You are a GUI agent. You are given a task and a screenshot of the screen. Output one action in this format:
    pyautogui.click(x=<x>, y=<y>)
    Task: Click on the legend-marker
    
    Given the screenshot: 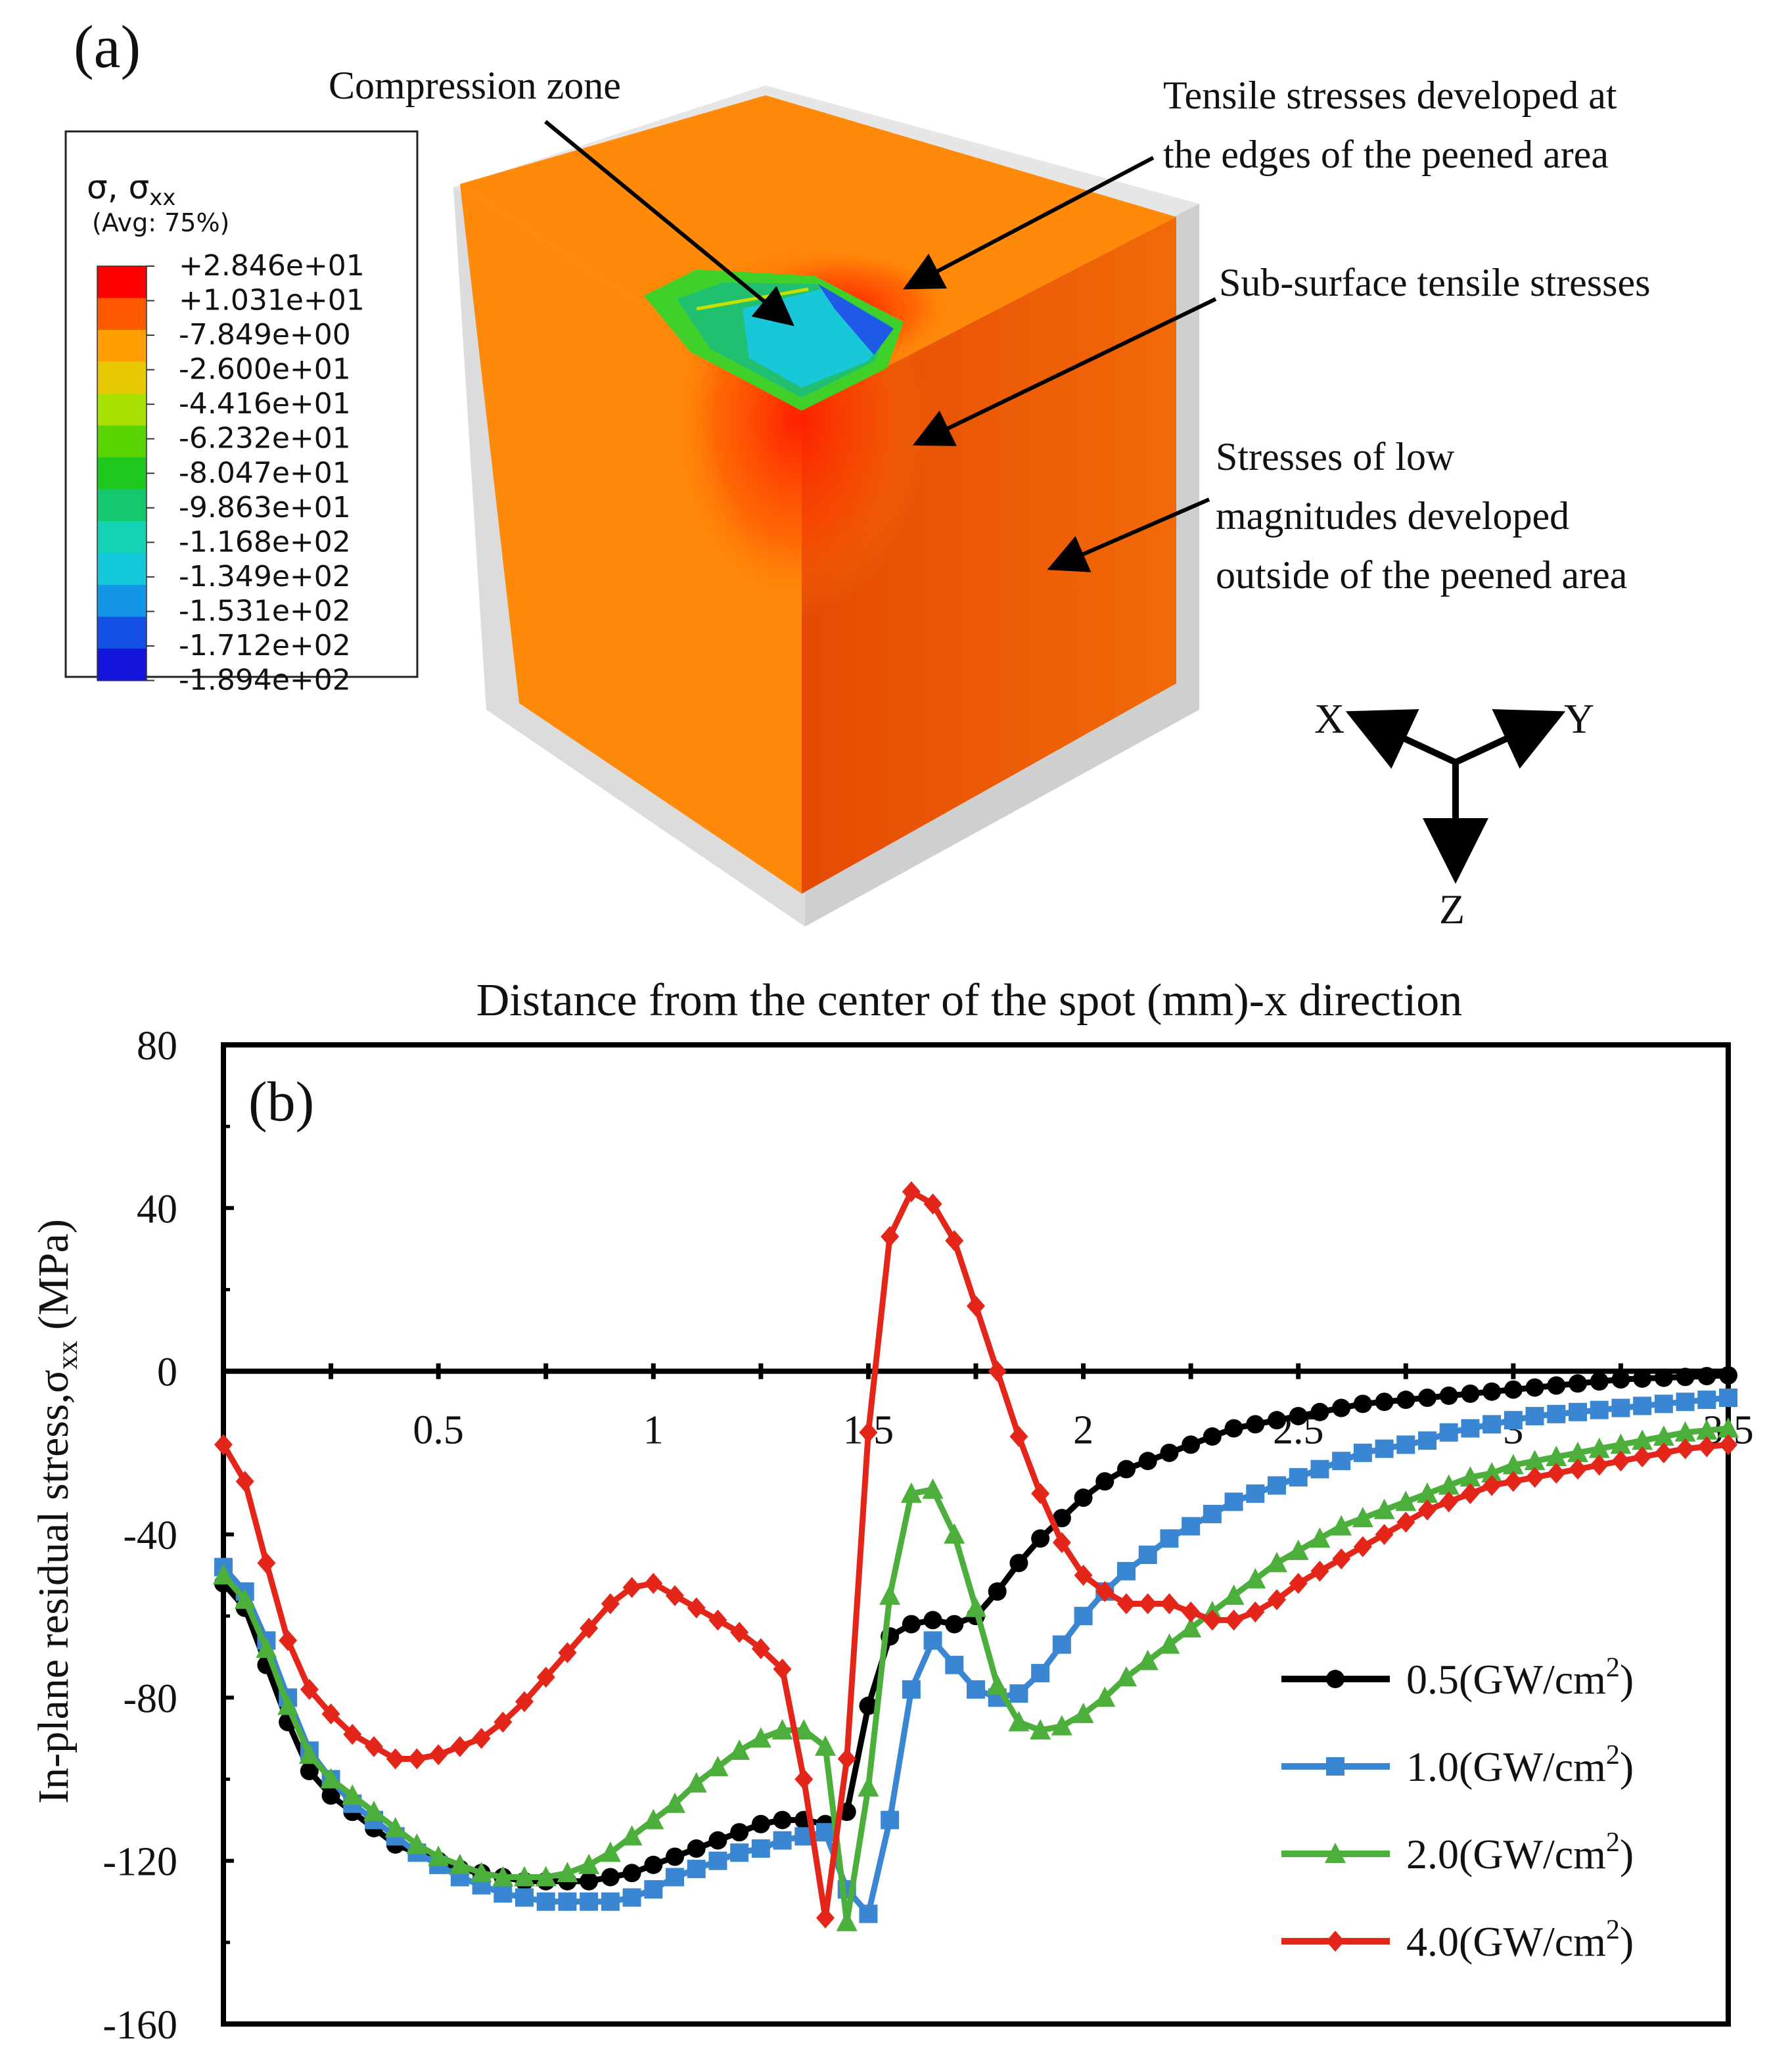 What is the action you would take?
    pyautogui.click(x=1335, y=1941)
    